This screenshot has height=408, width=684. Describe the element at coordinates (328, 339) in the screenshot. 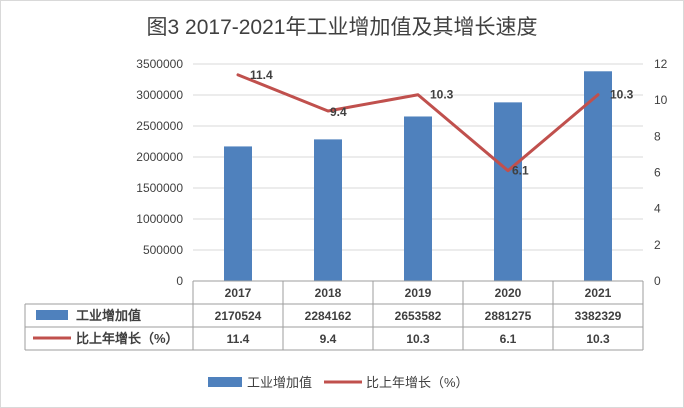

I see `table-cell: 9.4` at that location.